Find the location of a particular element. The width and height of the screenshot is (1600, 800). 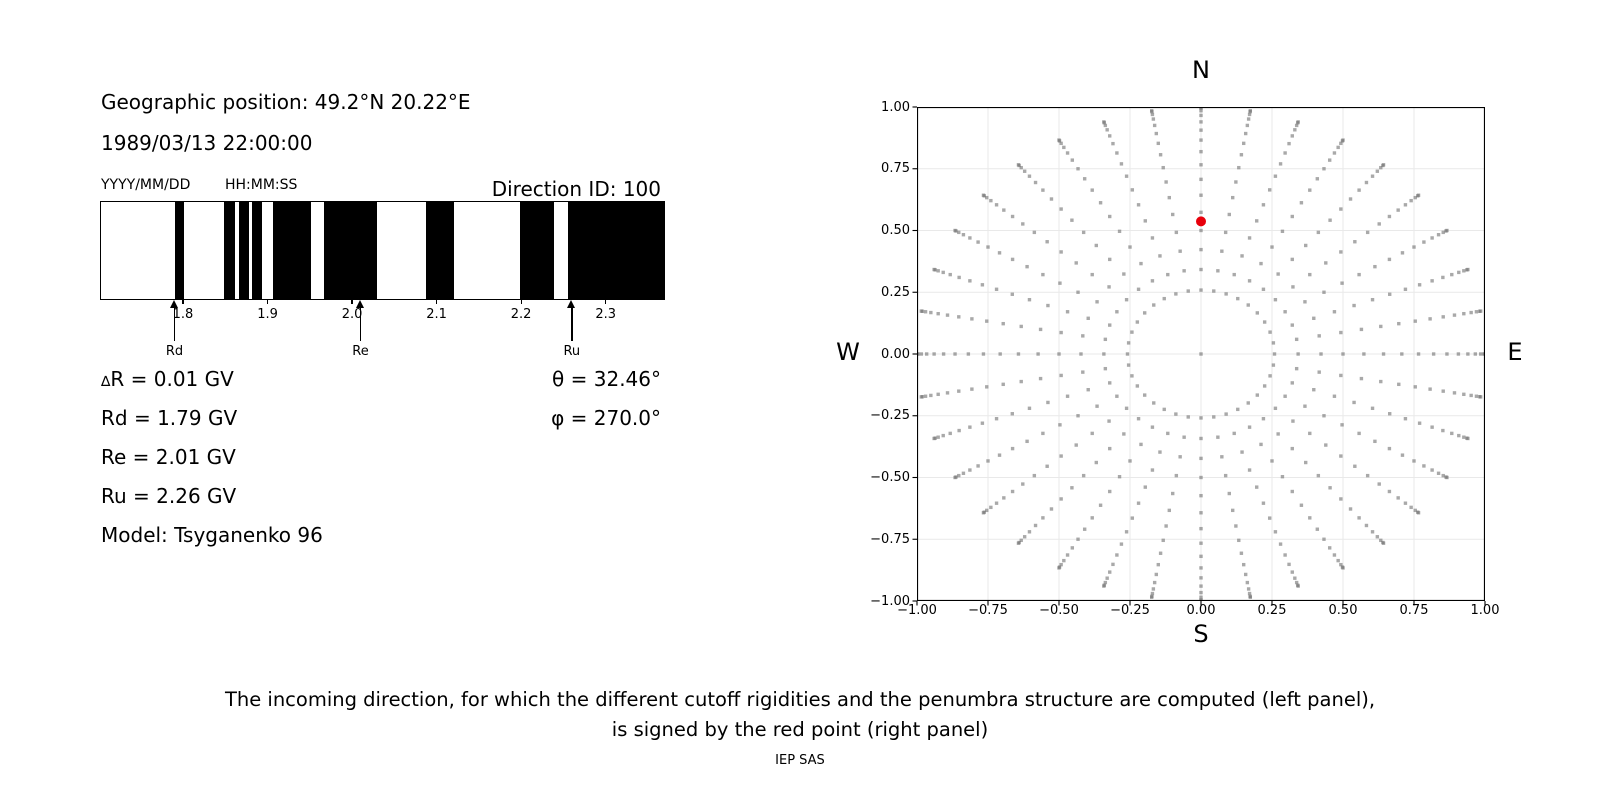

x-tick-label: 1.9 is located at coordinates (267, 314).